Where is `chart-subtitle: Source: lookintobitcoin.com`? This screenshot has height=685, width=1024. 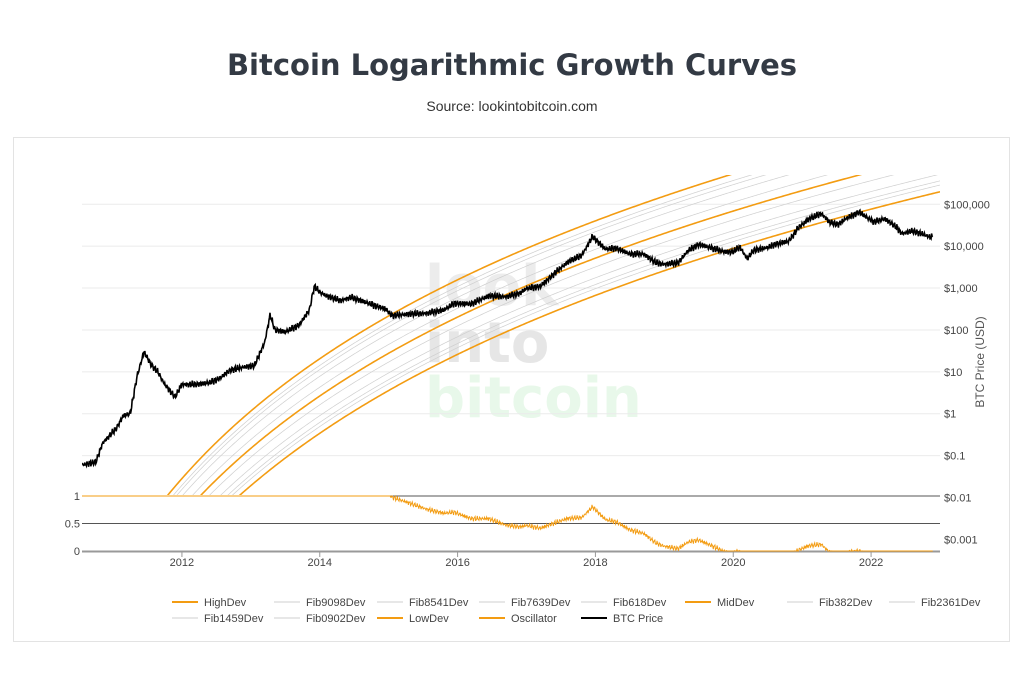
chart-subtitle: Source: lookintobitcoin.com is located at coordinates (512, 106).